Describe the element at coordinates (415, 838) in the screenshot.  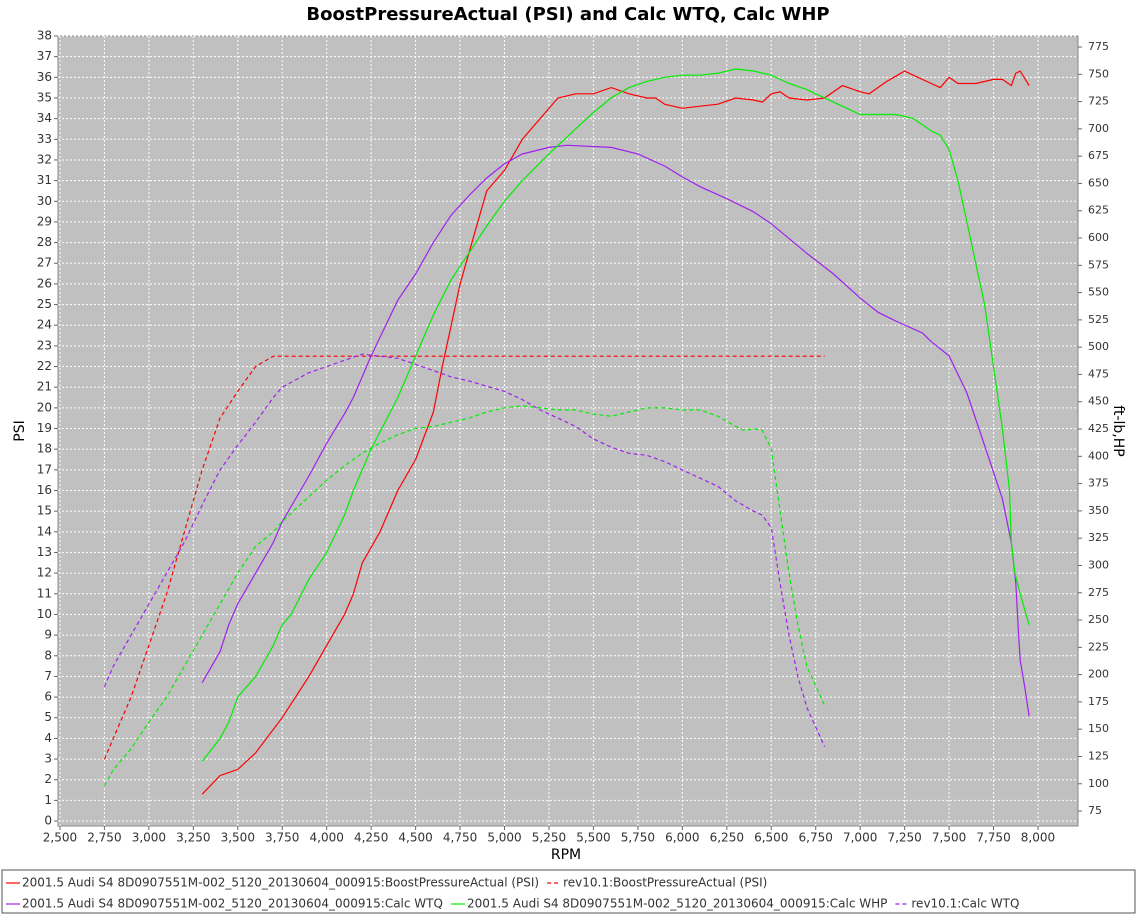
I see `x-tick-label: 4,500` at that location.